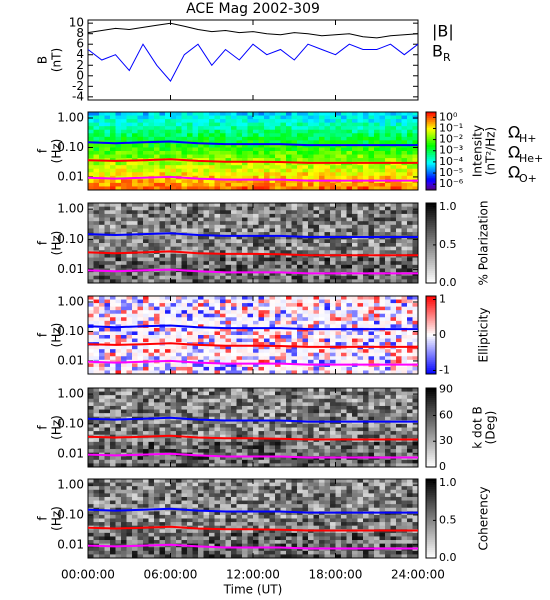  Describe the element at coordinates (43, 60) in the screenshot. I see `y-axis-label: B` at that location.